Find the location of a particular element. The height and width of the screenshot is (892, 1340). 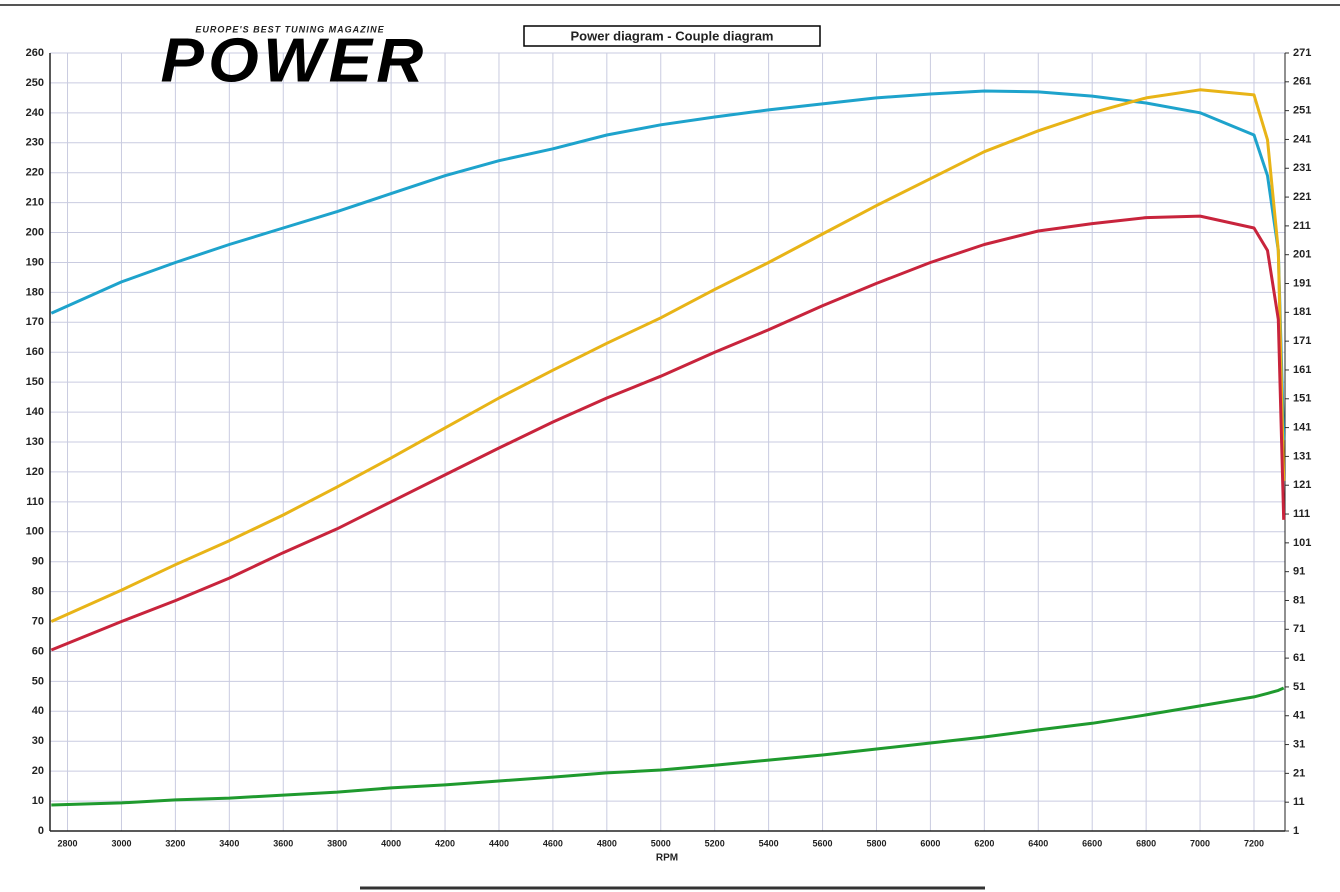

x-tick-label: 2800 is located at coordinates (68, 843).